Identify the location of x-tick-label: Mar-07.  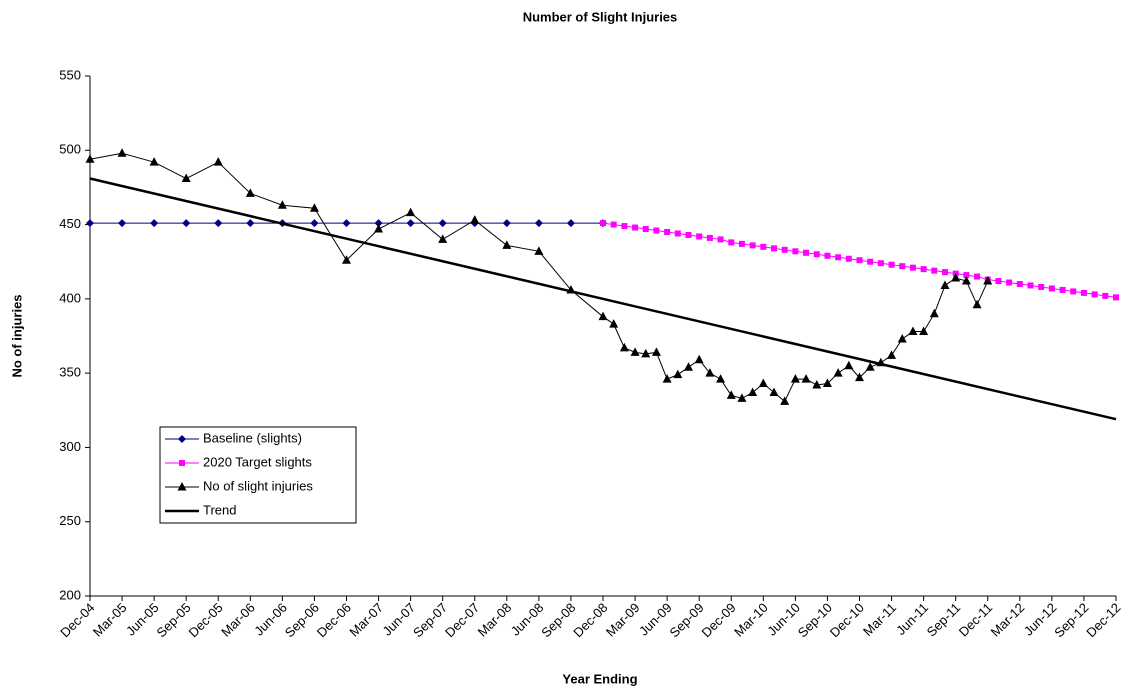
(366, 620).